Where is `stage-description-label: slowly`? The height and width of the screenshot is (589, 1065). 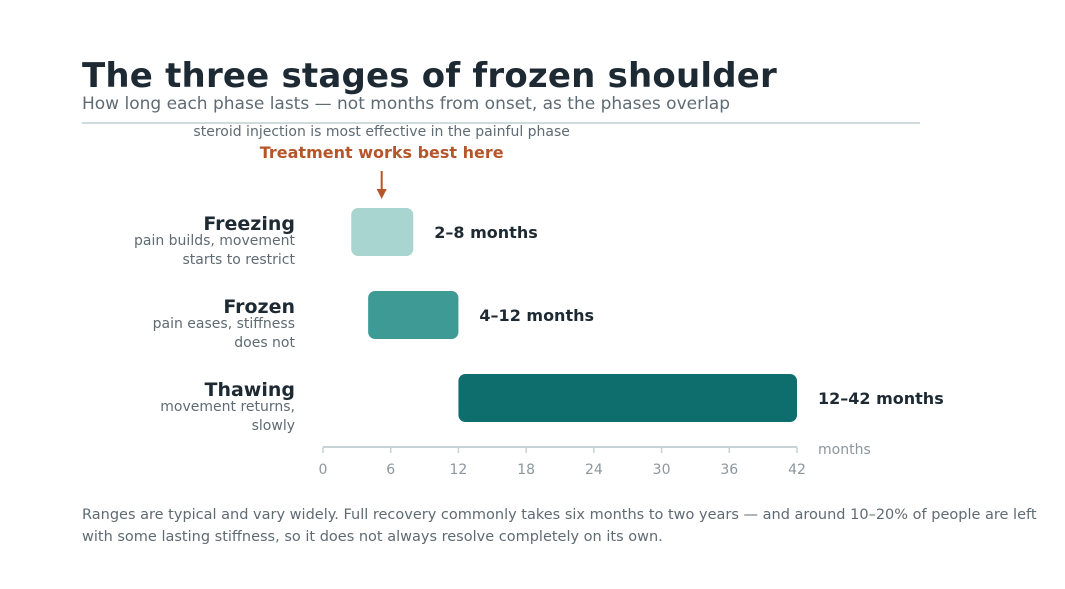
stage-description-label: slowly is located at coordinates (273, 426).